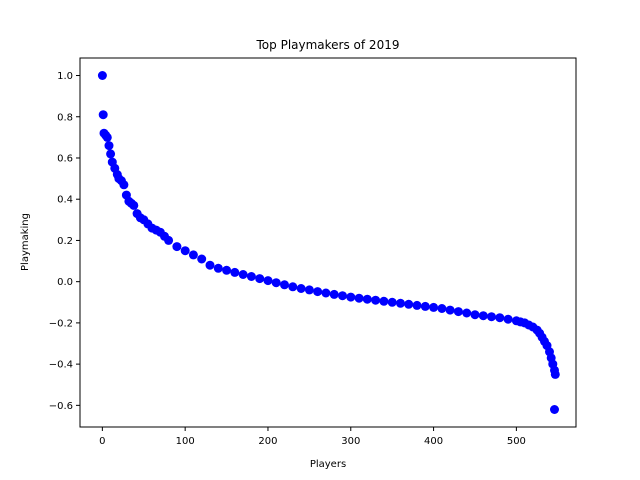 Image resolution: width=640 pixels, height=480 pixels. I want to click on y-tick-label: 0.4, so click(65, 200).